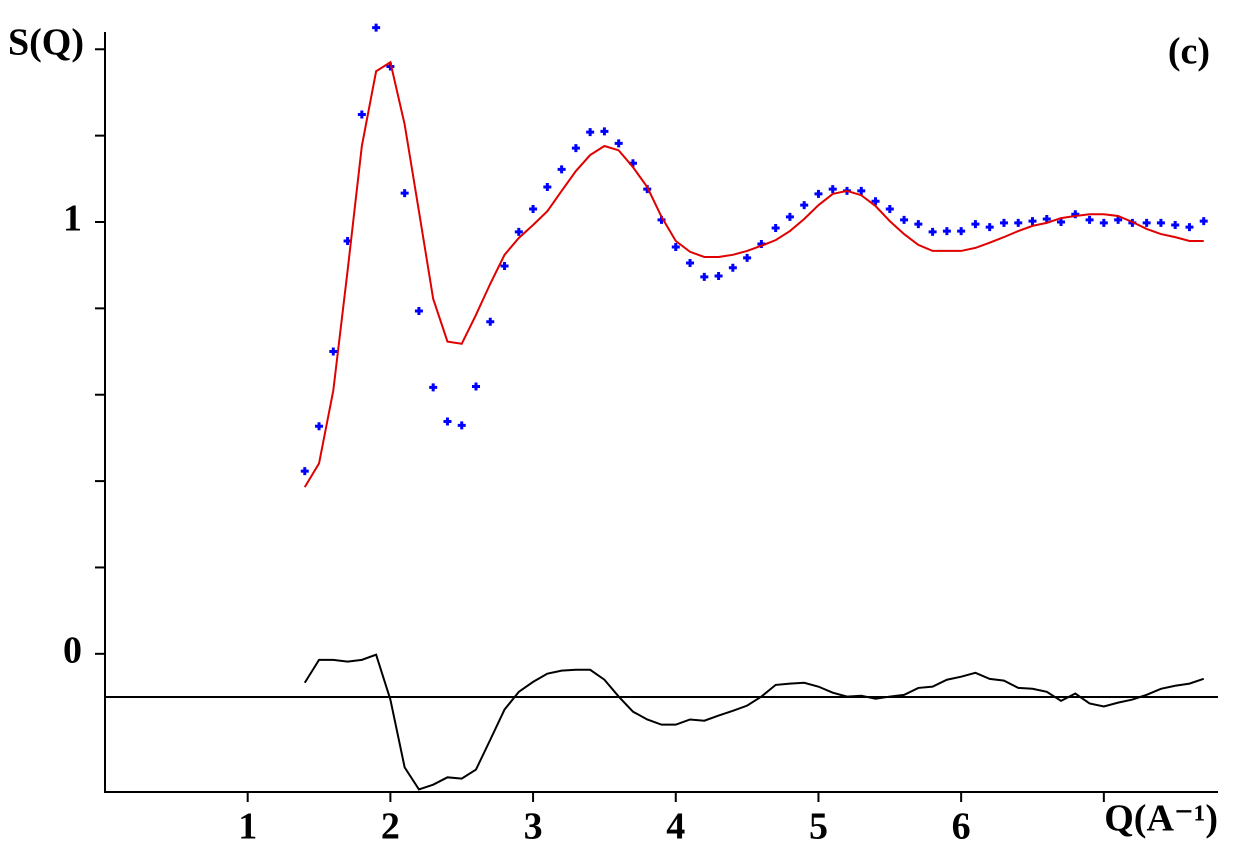 This screenshot has height=854, width=1242. I want to click on x-tick-label: 5, so click(818, 827).